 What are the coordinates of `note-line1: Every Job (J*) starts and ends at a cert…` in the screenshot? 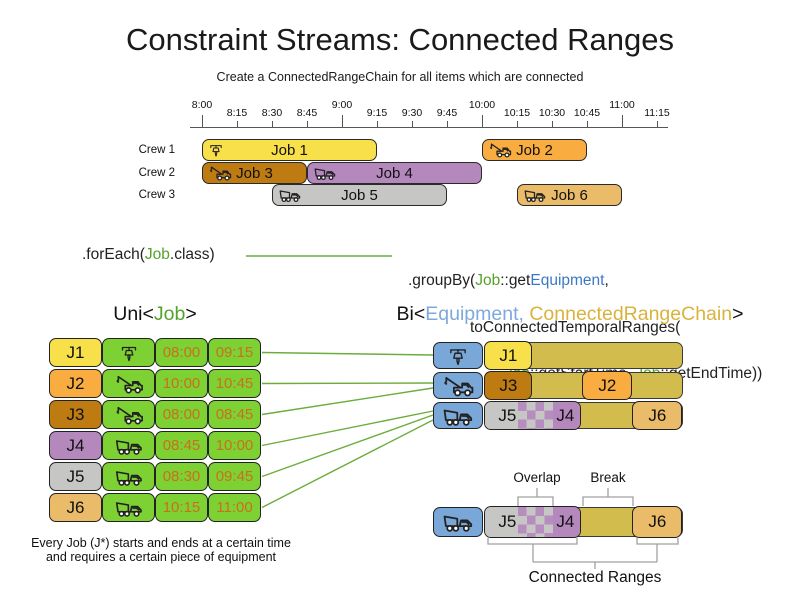 It's located at (161, 543).